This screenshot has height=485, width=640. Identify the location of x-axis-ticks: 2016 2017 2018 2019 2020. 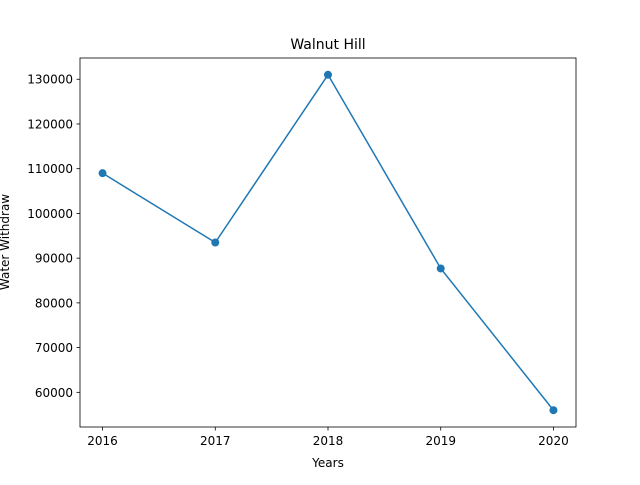
(328, 437).